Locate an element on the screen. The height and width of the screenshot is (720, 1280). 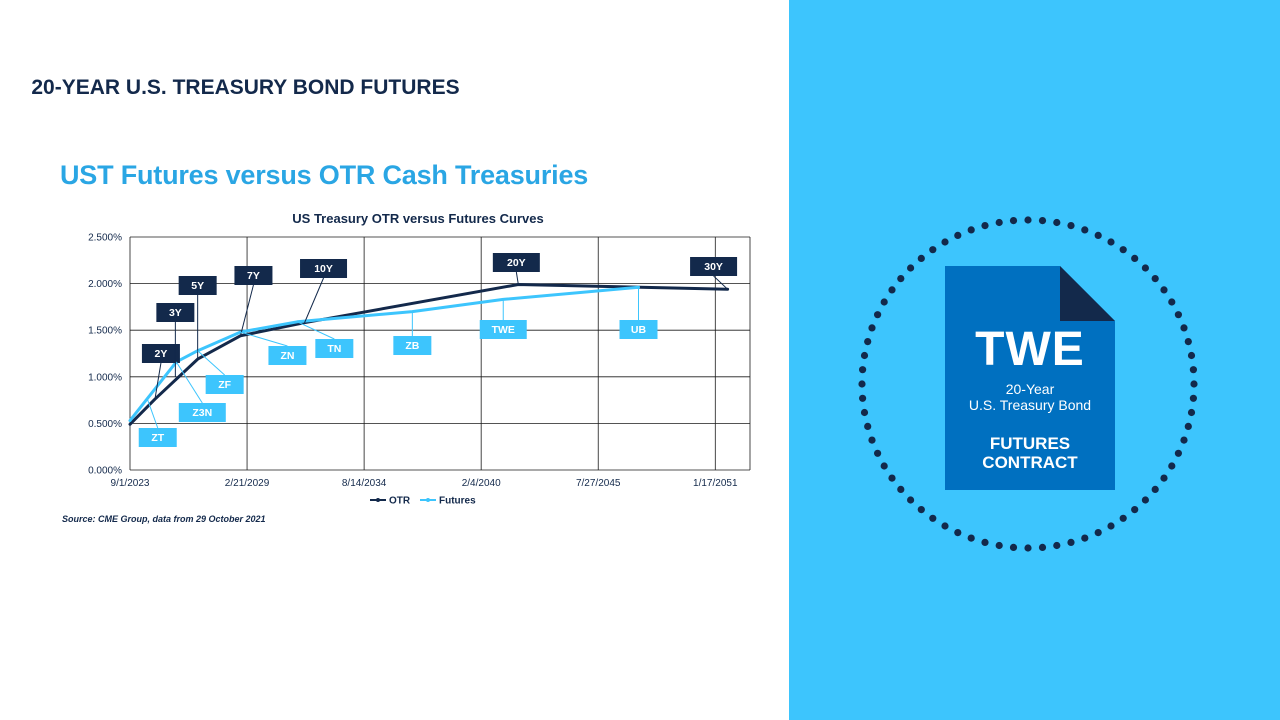
legend-label: Futures is located at coordinates (457, 501).